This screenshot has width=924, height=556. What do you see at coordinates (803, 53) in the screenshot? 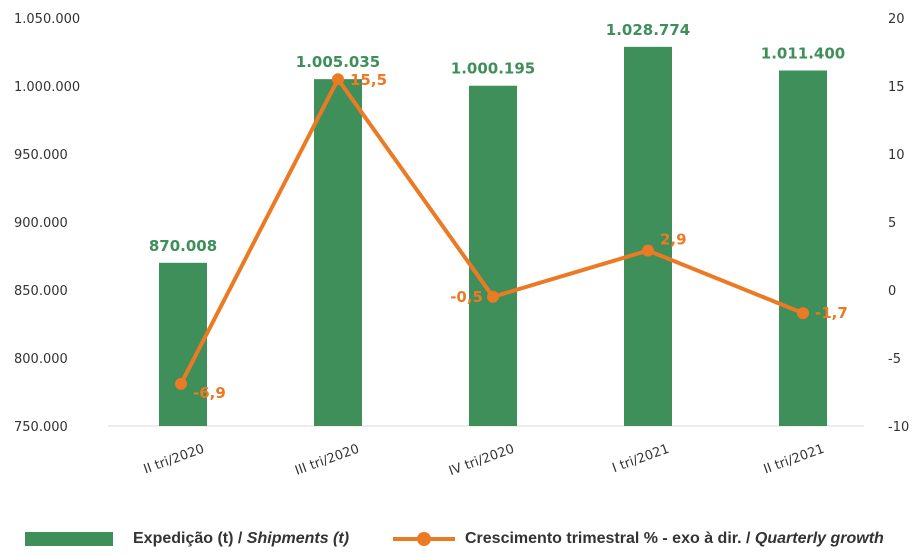
I see `bar-data-label: 1.011.400` at bounding box center [803, 53].